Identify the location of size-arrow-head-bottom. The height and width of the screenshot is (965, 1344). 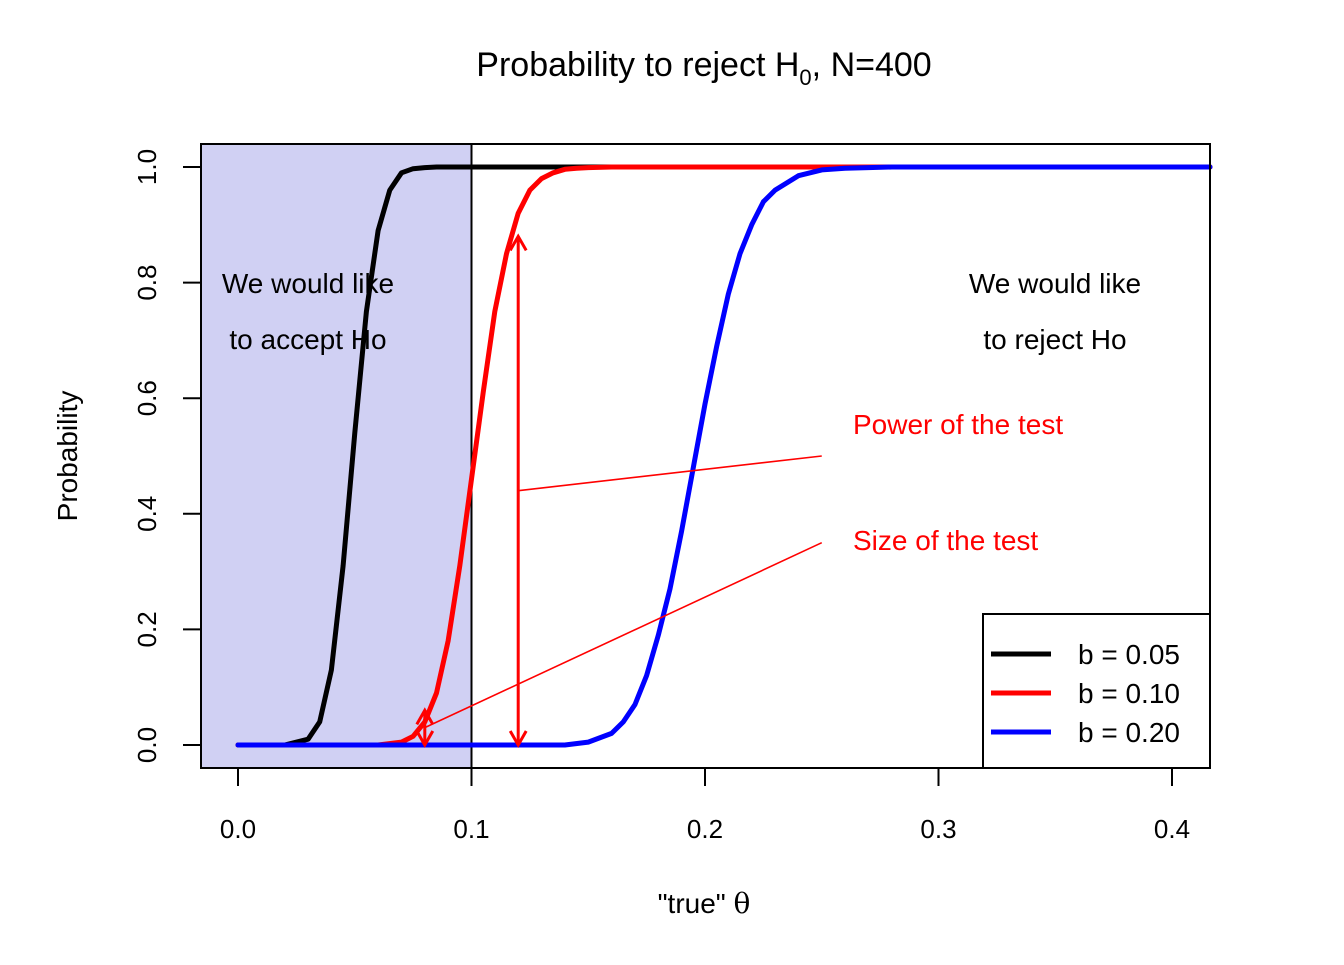
(425, 739).